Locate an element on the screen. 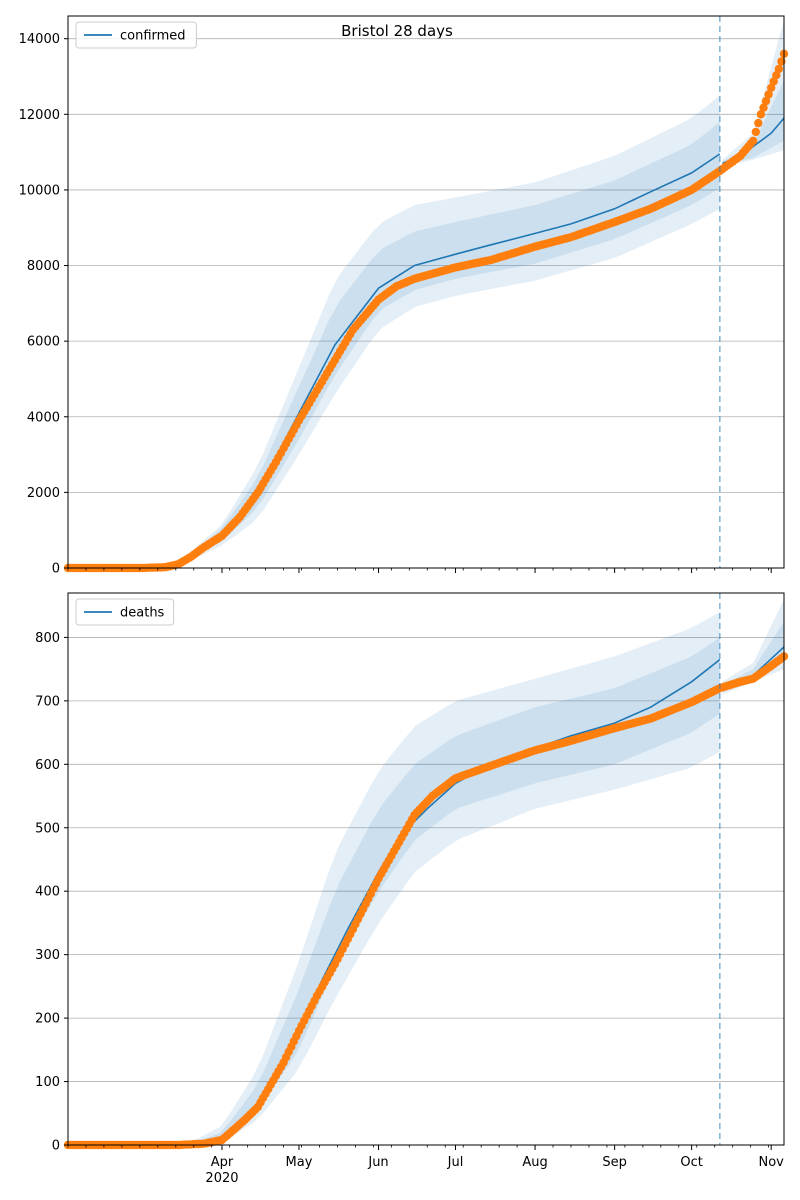 The width and height of the screenshot is (800, 1200). y-tick-label: 100 is located at coordinates (47, 1082).